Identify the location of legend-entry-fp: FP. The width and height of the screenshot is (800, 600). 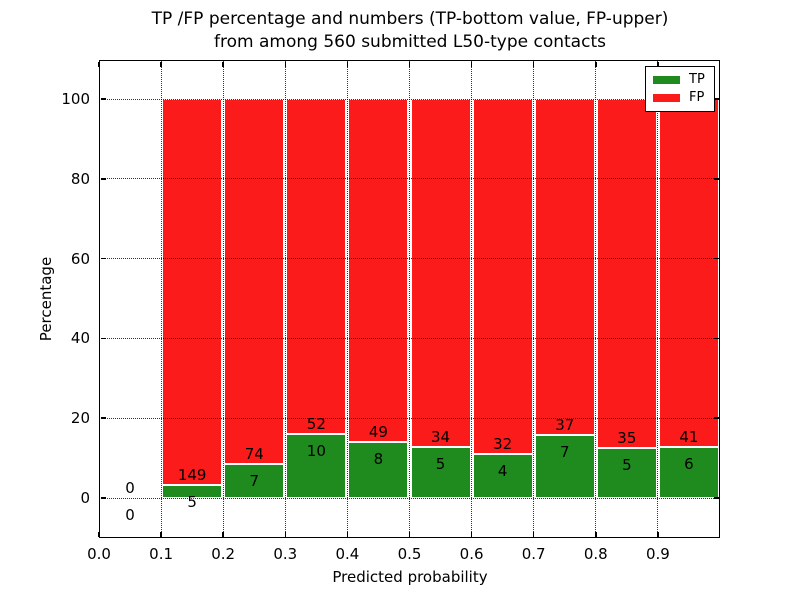
(680, 98).